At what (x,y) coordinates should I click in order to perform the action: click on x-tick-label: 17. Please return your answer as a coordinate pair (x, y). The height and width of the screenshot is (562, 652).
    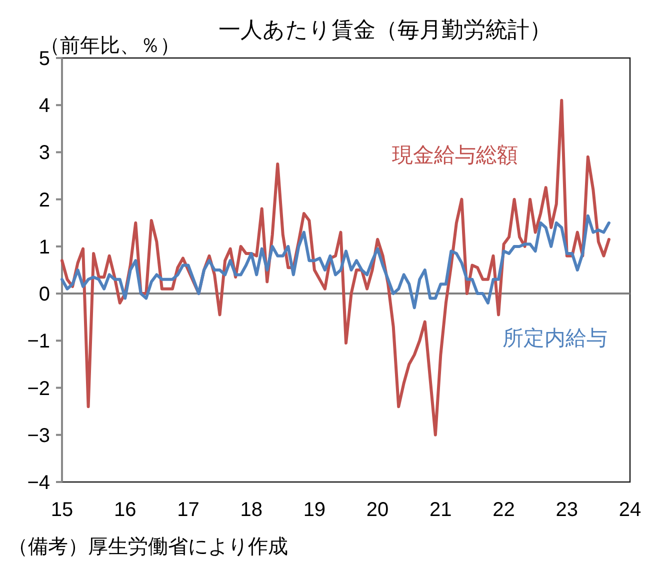
    Looking at the image, I should click on (188, 510).